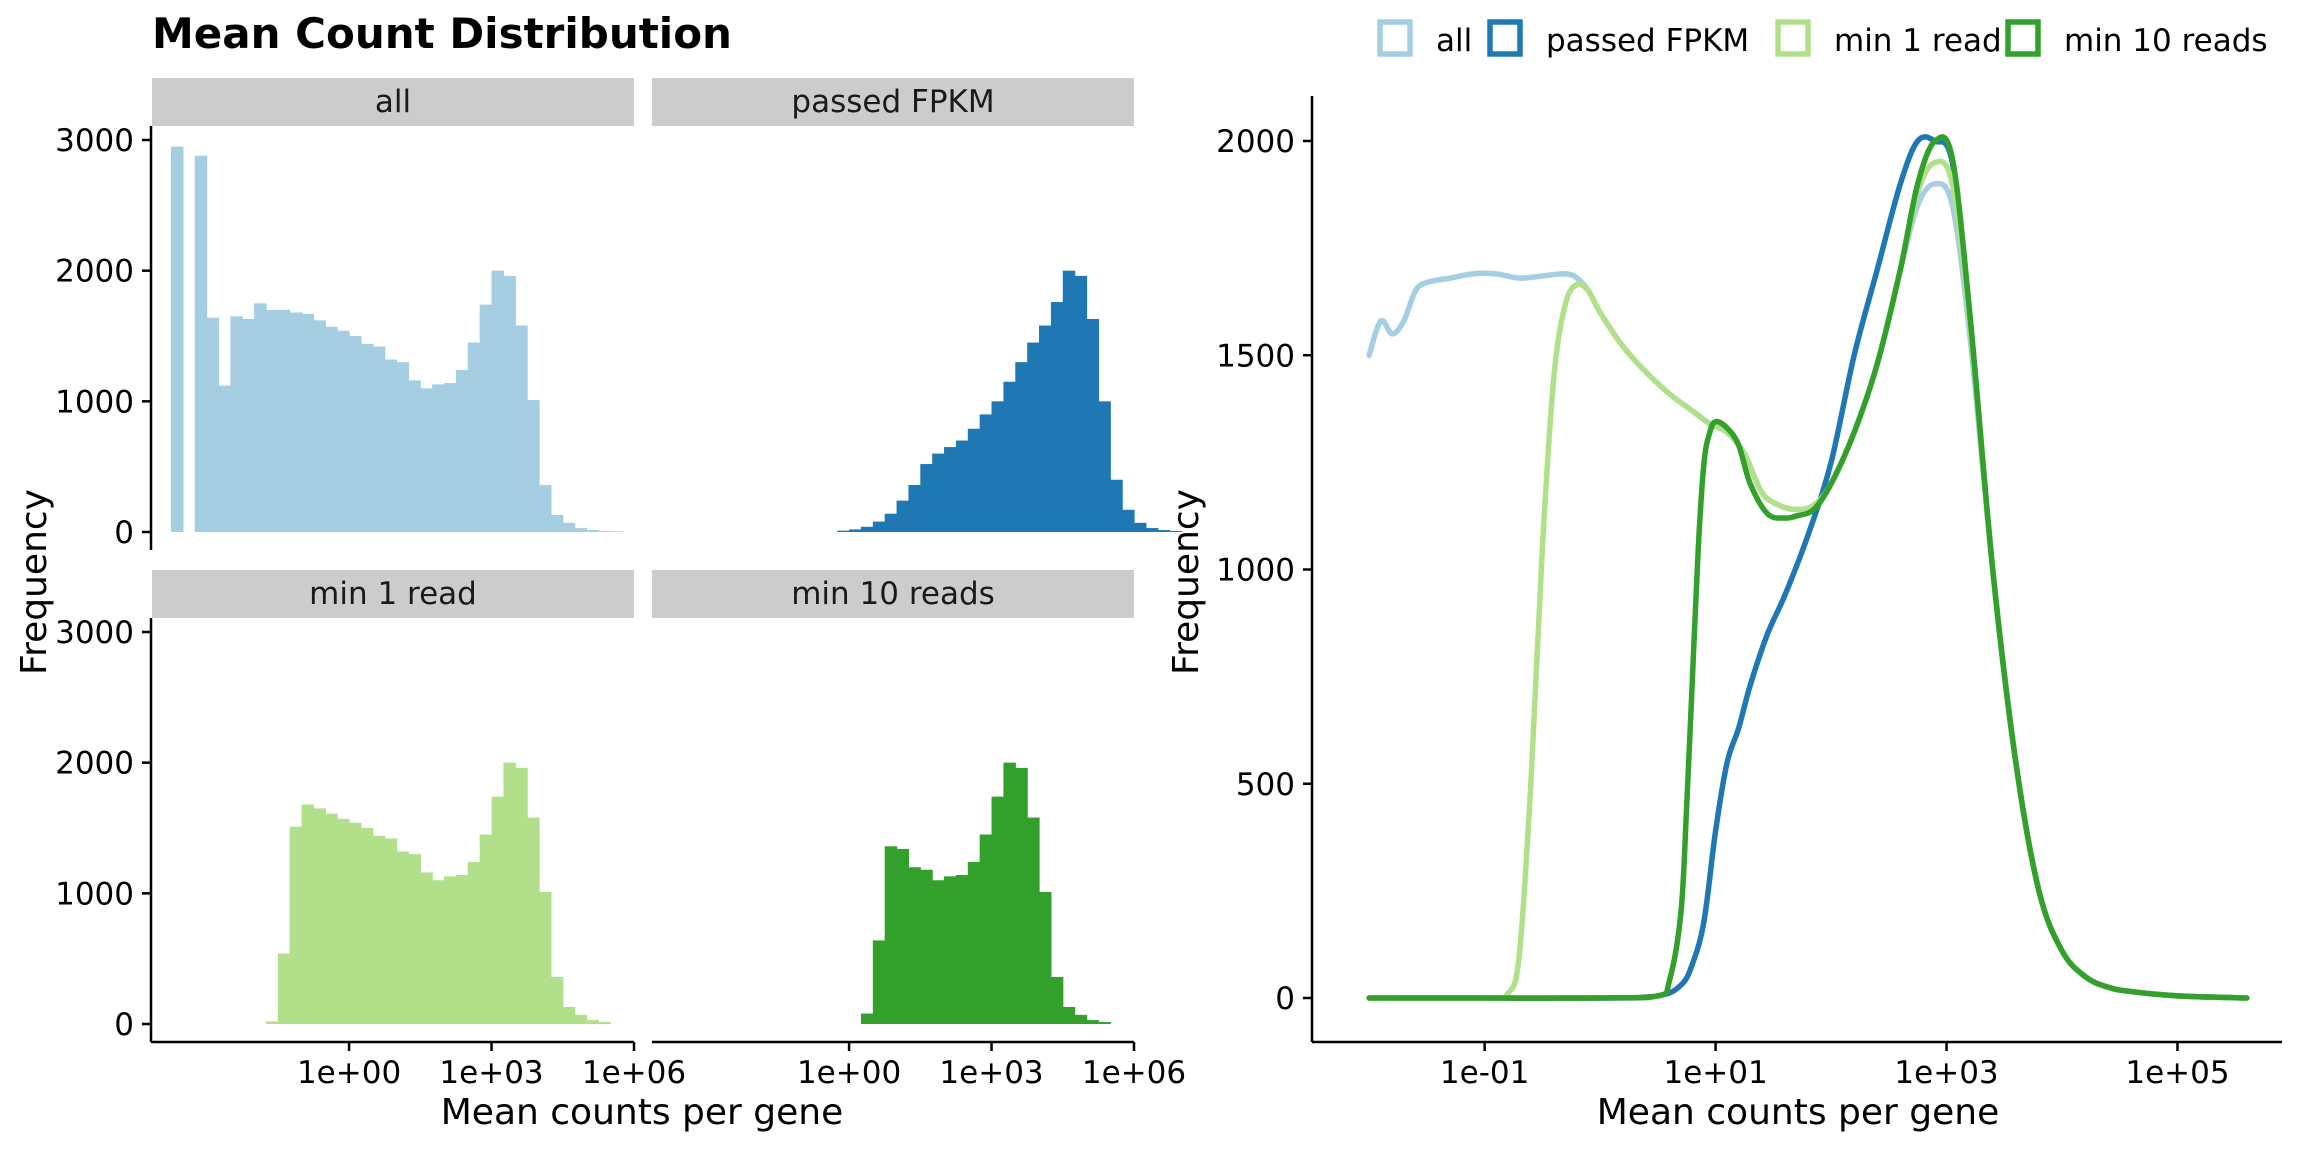  What do you see at coordinates (2023, 38) in the screenshot?
I see `legend-key-min-10-reads` at bounding box center [2023, 38].